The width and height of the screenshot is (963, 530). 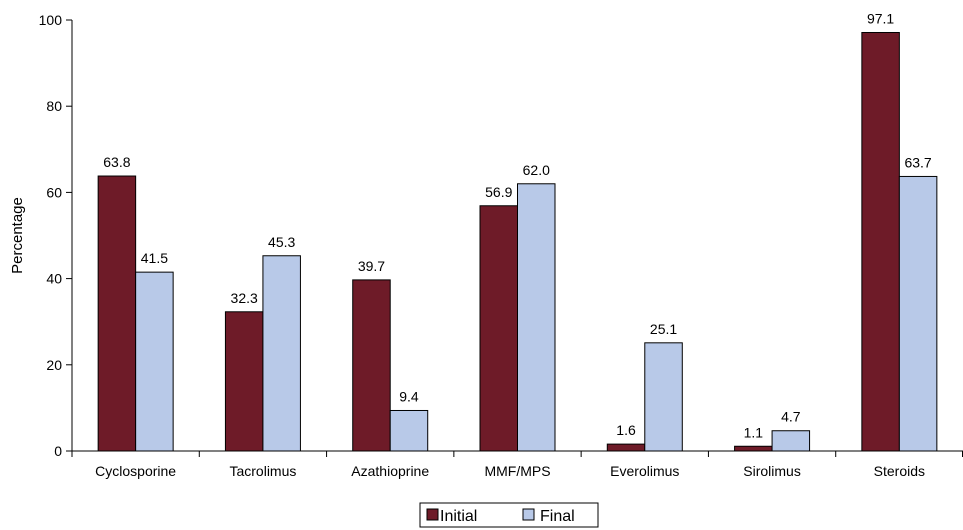 I want to click on bar-final-tacrolimus, so click(x=281, y=353).